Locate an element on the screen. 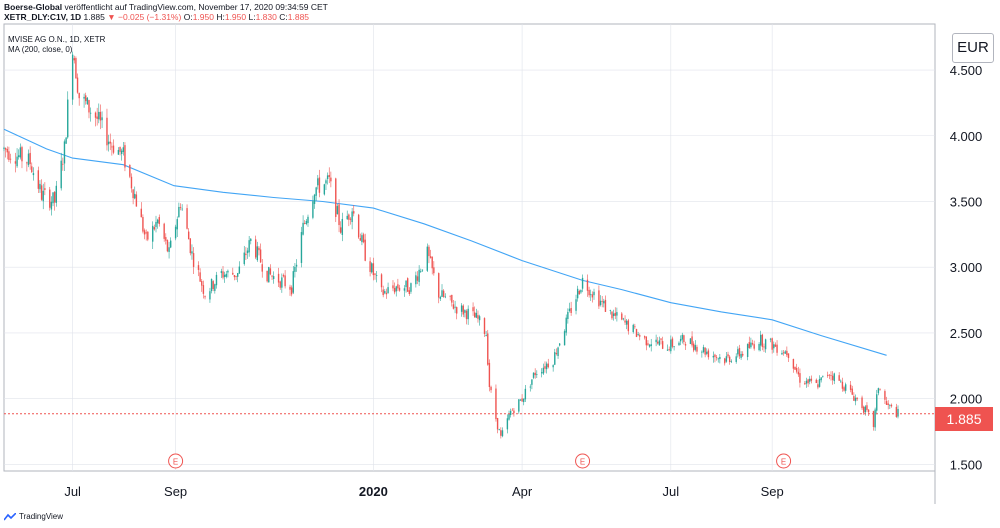 The width and height of the screenshot is (1000, 528). currency-button: EUR is located at coordinates (973, 48).